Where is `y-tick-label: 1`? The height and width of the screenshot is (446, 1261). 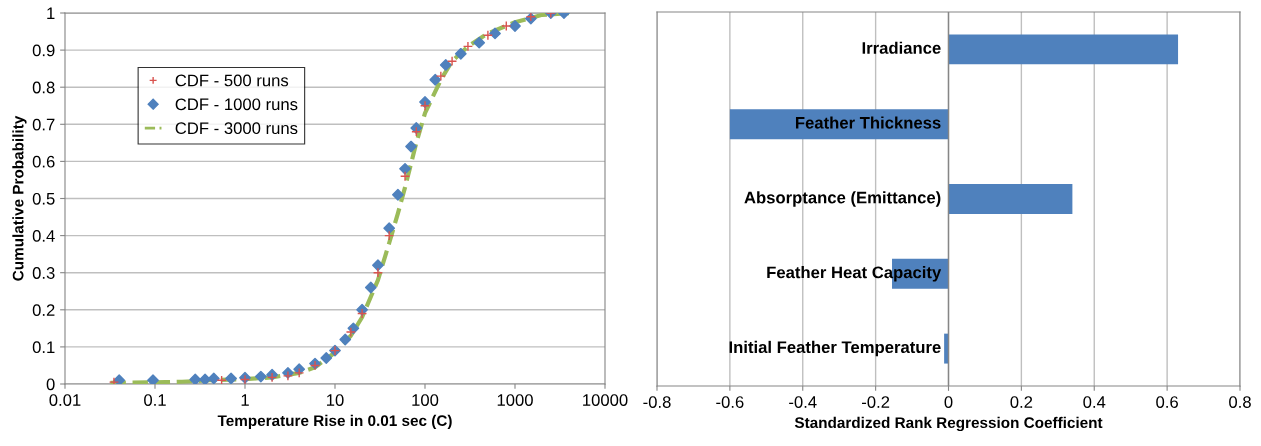 y-tick-label: 1 is located at coordinates (51, 13).